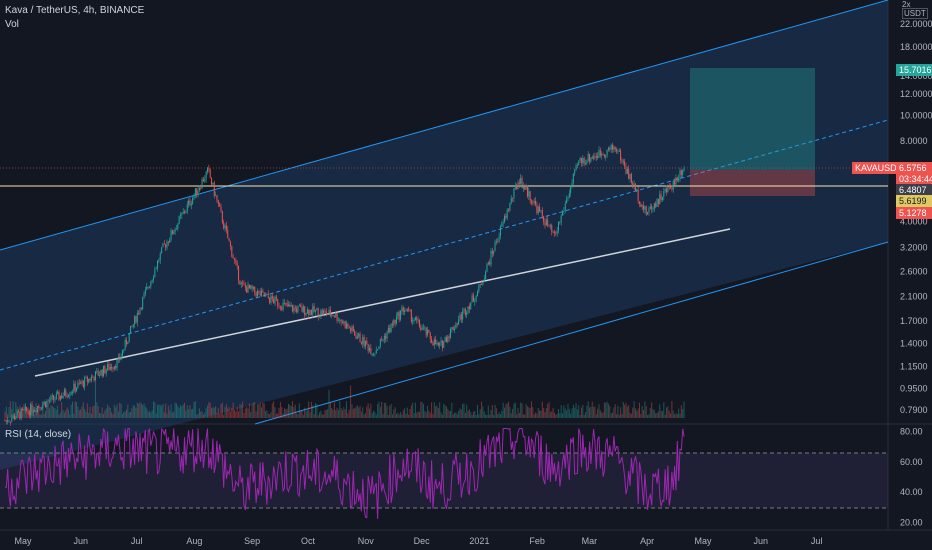 The height and width of the screenshot is (550, 932). What do you see at coordinates (915, 13) in the screenshot?
I see `currency-label: USDT` at bounding box center [915, 13].